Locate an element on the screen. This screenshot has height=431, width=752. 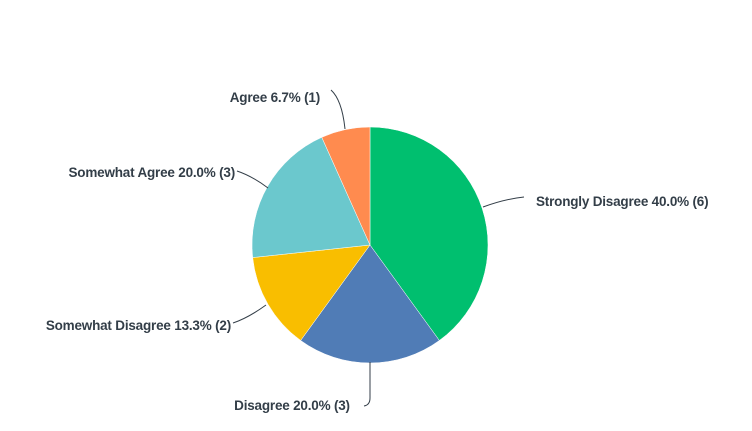
slice-strongly-disagree is located at coordinates (429, 233).